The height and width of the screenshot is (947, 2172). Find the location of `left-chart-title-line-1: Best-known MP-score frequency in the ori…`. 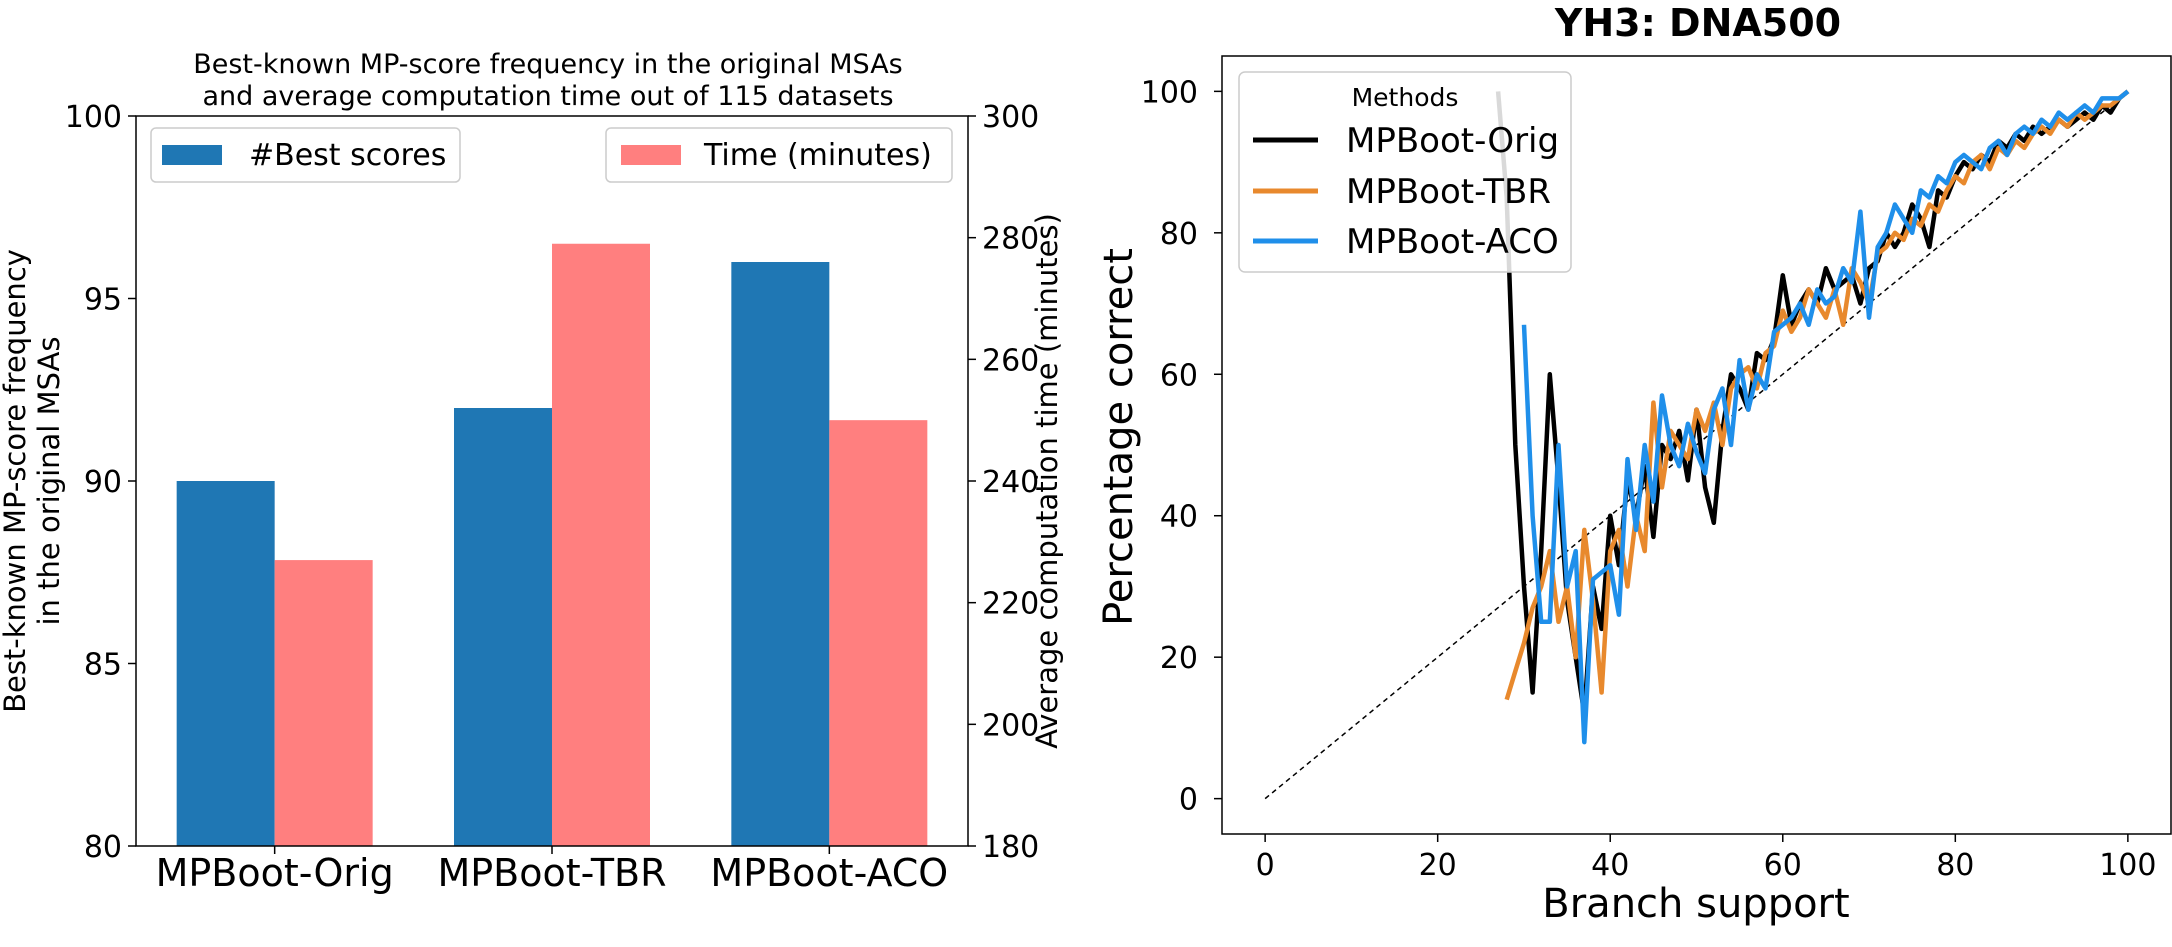

left-chart-title-line-1: Best-known MP-score frequency in the ori… is located at coordinates (548, 64).